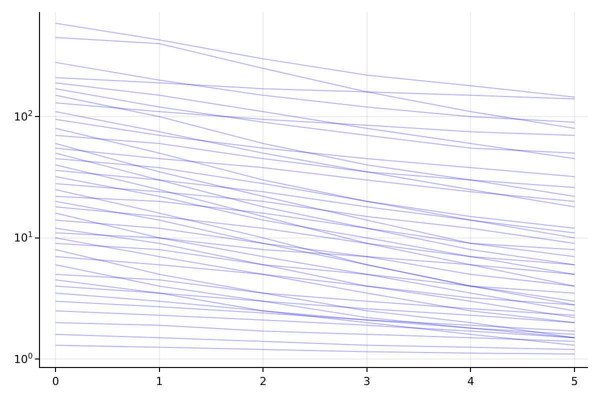 The image size is (600, 400). Describe the element at coordinates (56, 381) in the screenshot. I see `x-tick-label: 0` at that location.